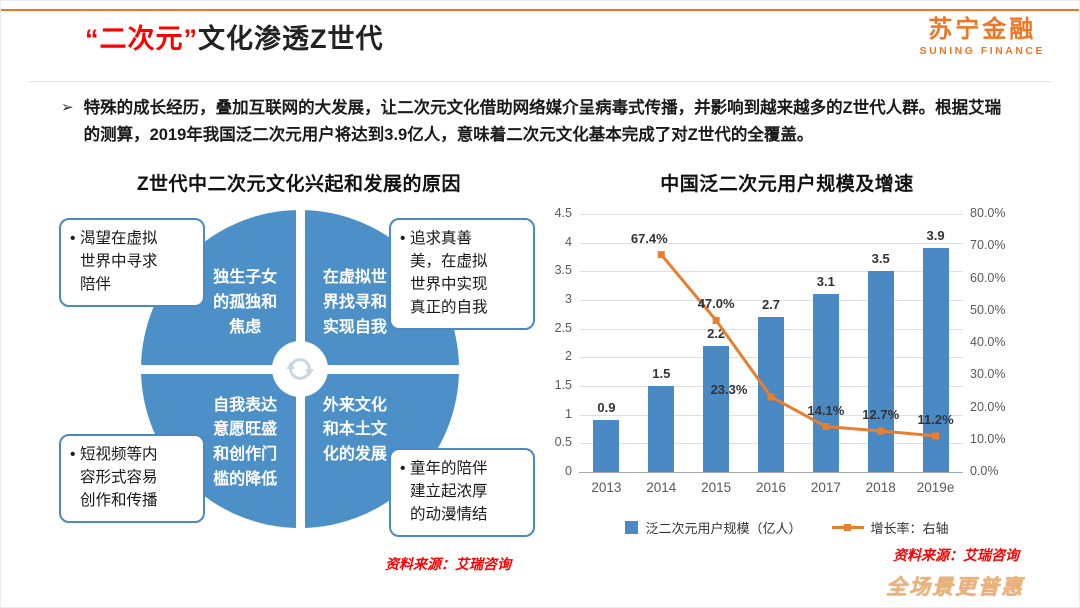 This screenshot has width=1080, height=608. What do you see at coordinates (649, 238) in the screenshot?
I see `line-value-label: 67.4%` at bounding box center [649, 238].